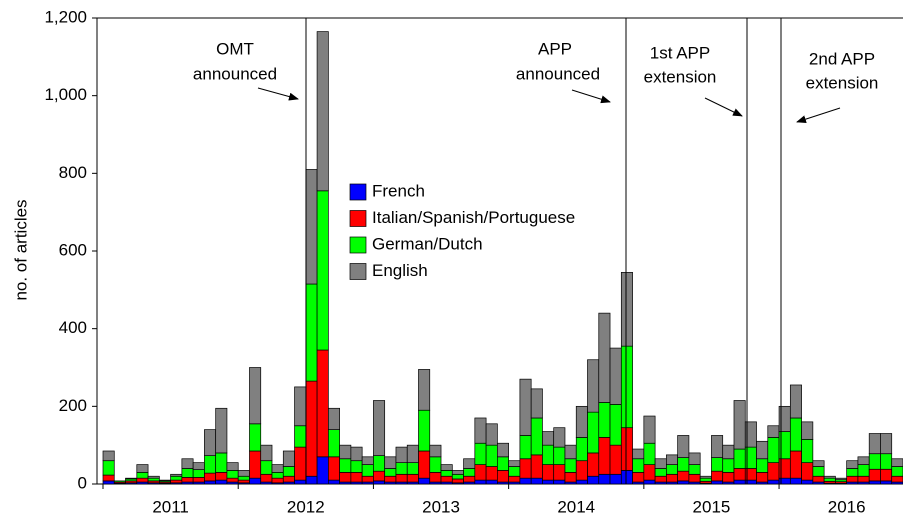 This screenshot has height=529, width=903. Describe the element at coordinates (82, 482) in the screenshot. I see `y-tick-label: 0` at that location.